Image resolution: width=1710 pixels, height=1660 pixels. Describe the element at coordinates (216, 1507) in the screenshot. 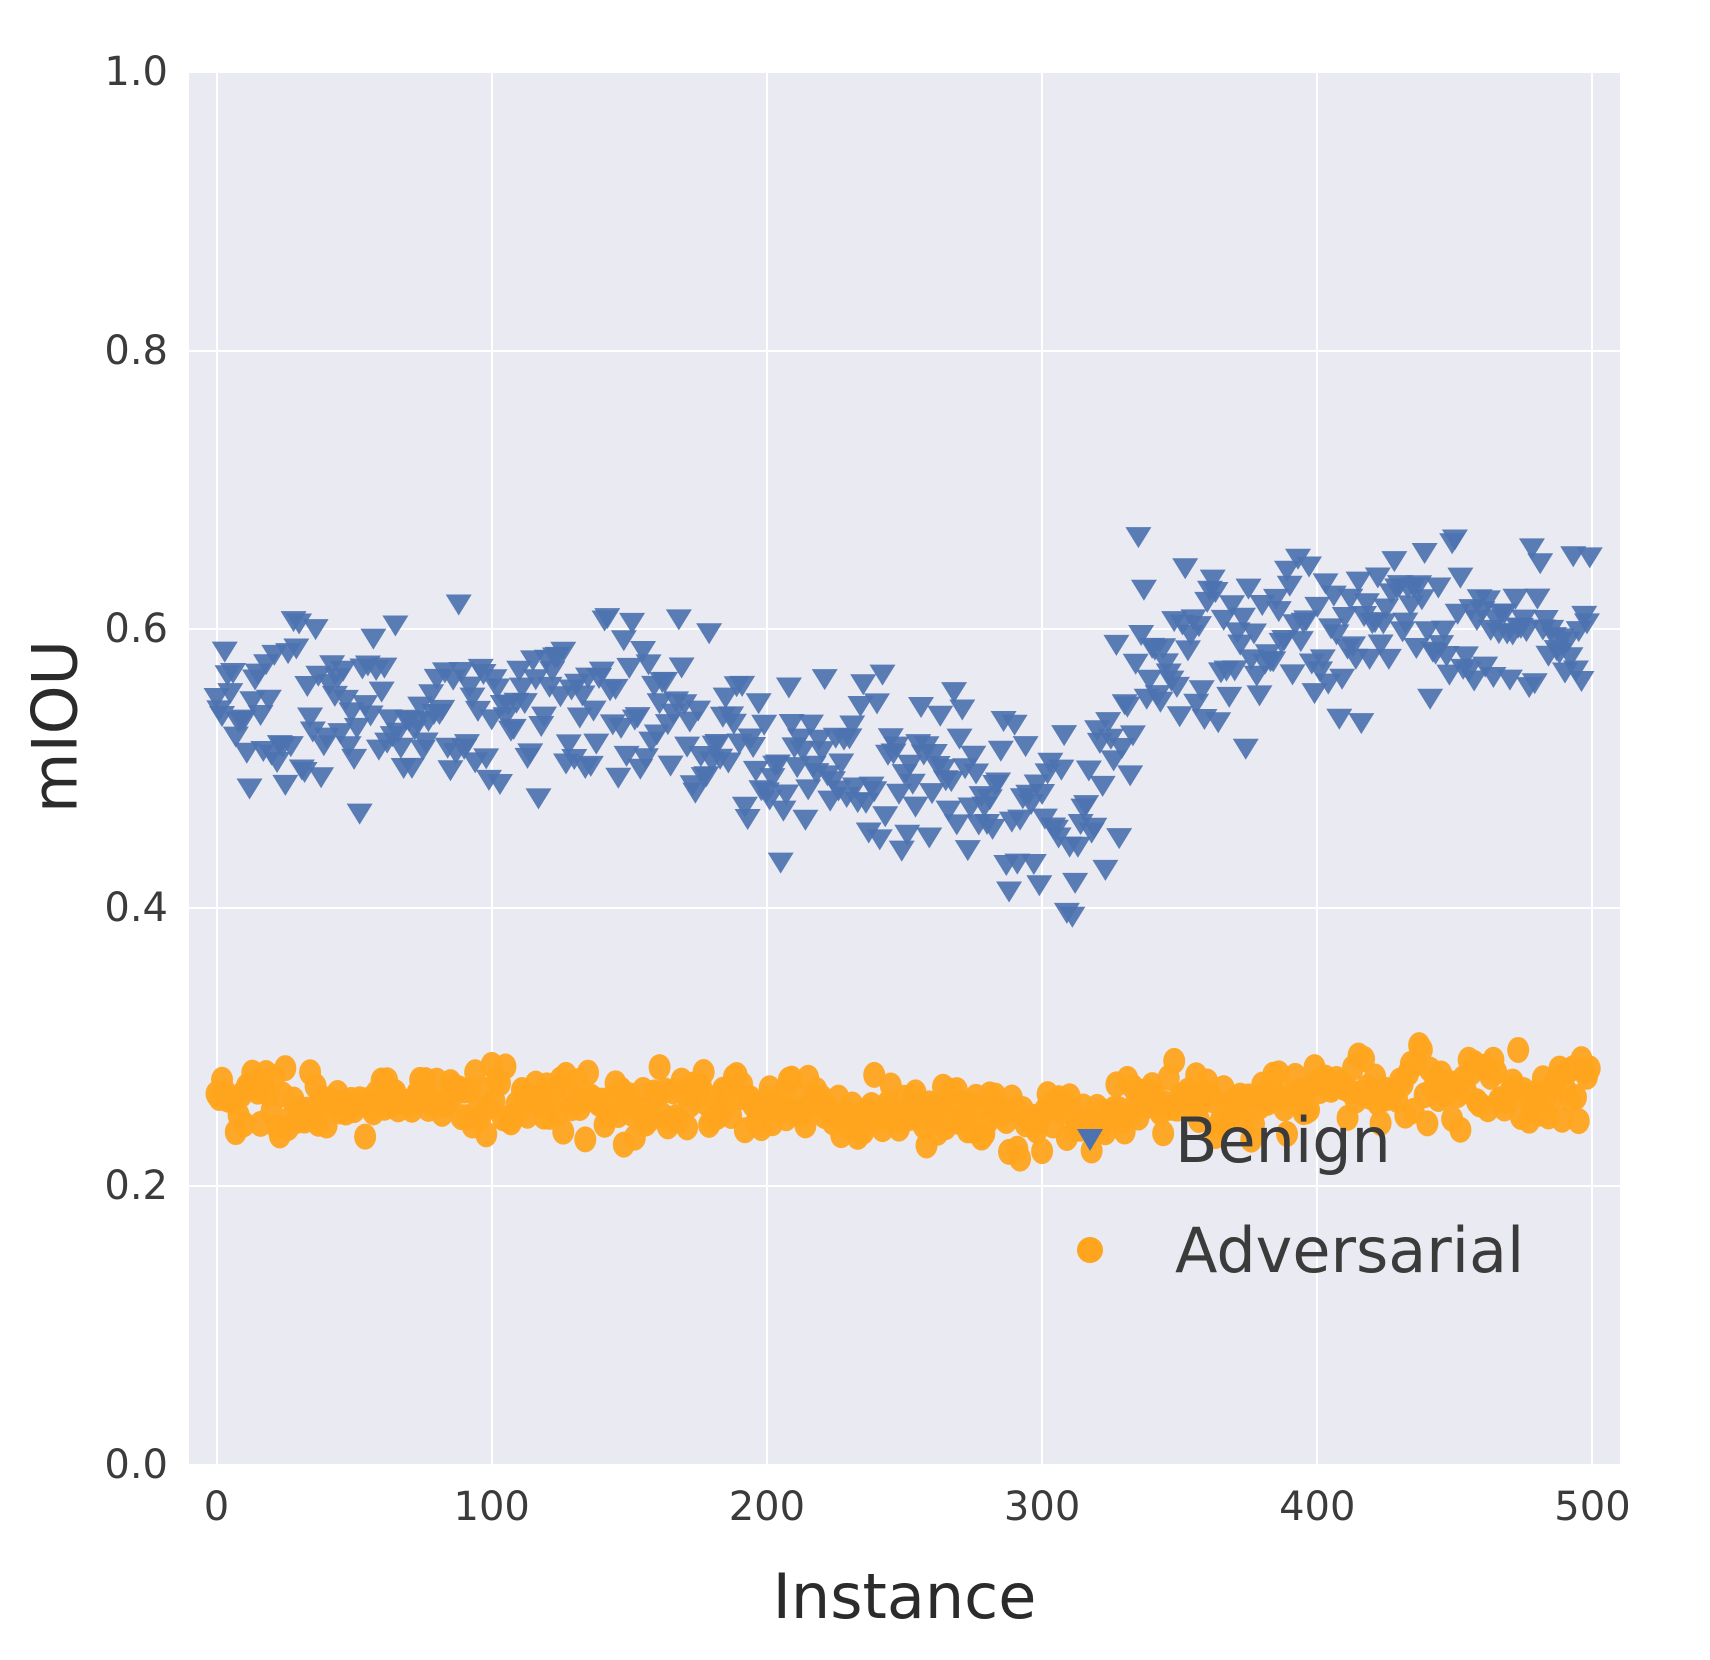

I see `x-tick-label: 0` at that location.